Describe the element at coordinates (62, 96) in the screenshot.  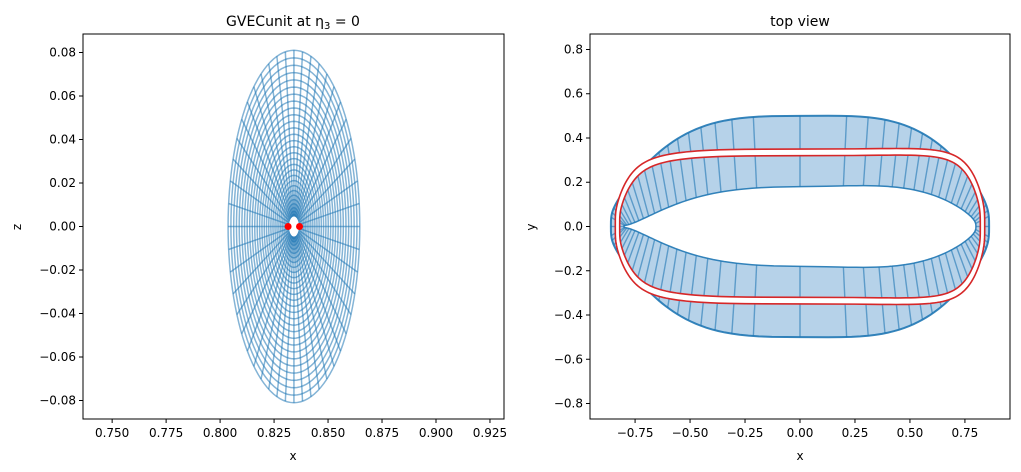
I see `left-y-tick-label: 0.06` at that location.